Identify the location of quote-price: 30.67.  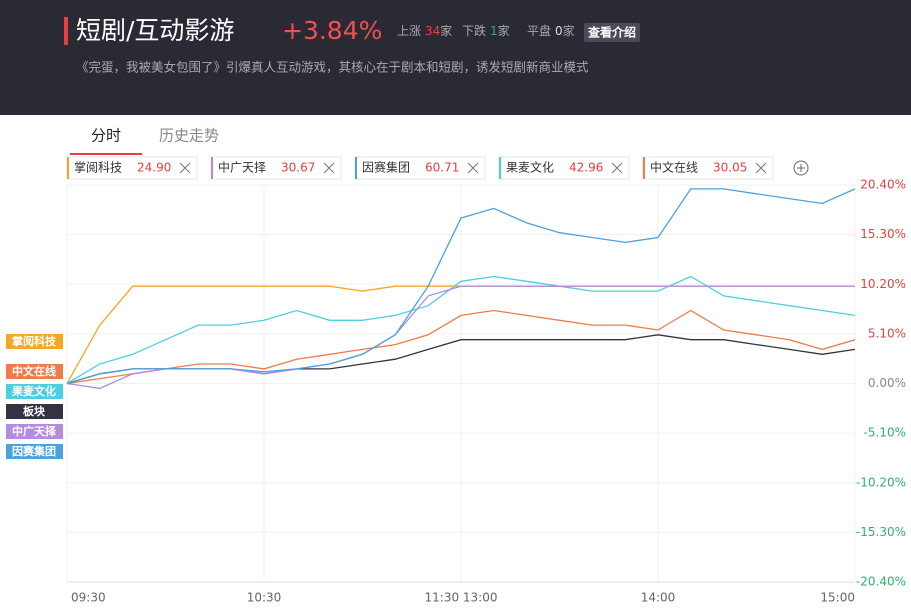
(298, 168).